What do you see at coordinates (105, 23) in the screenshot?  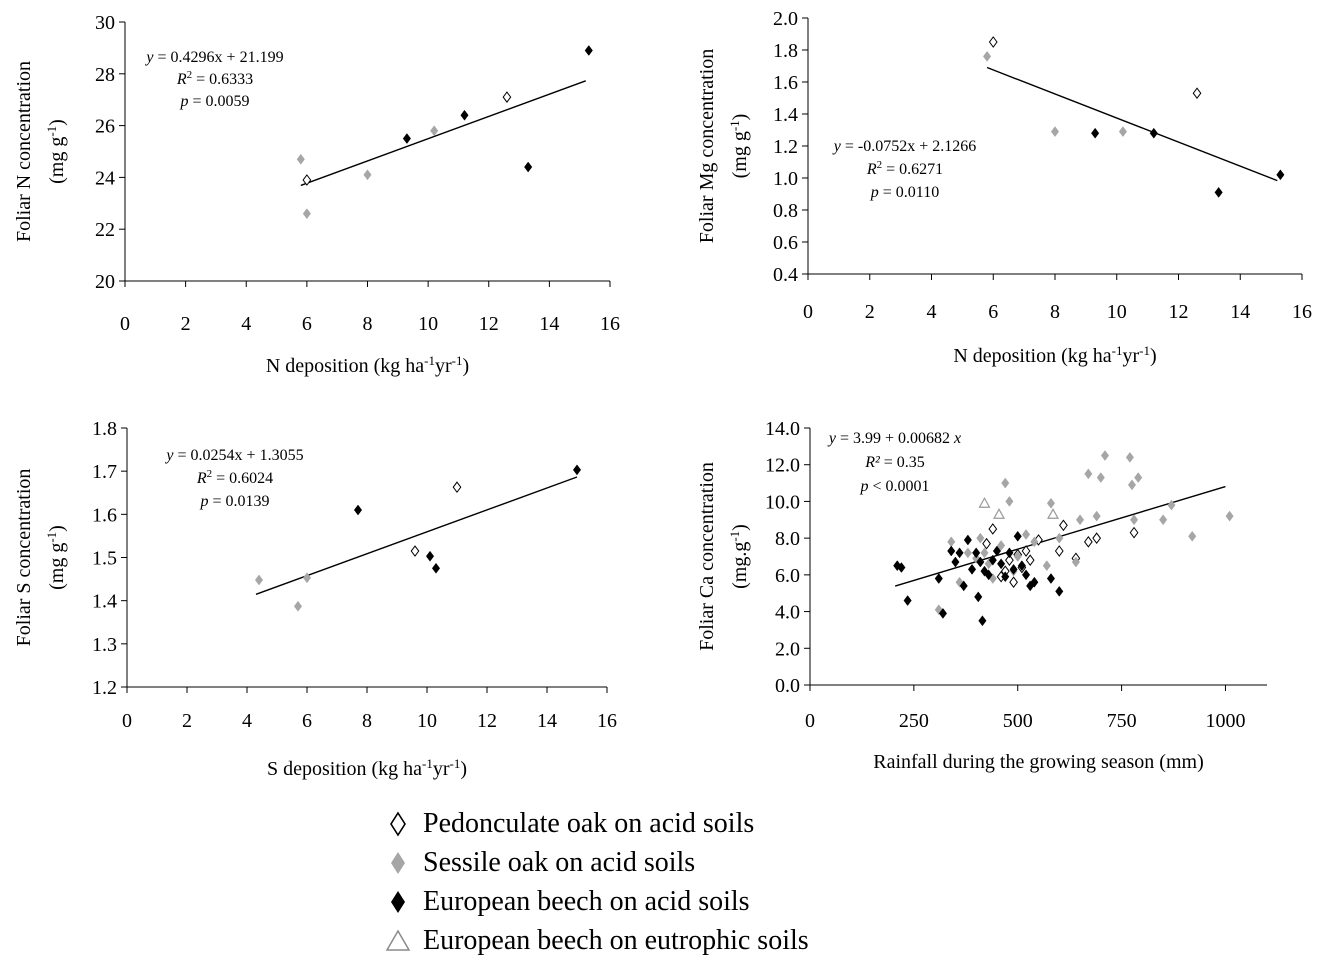 I see `y-tick-label: 30` at bounding box center [105, 23].